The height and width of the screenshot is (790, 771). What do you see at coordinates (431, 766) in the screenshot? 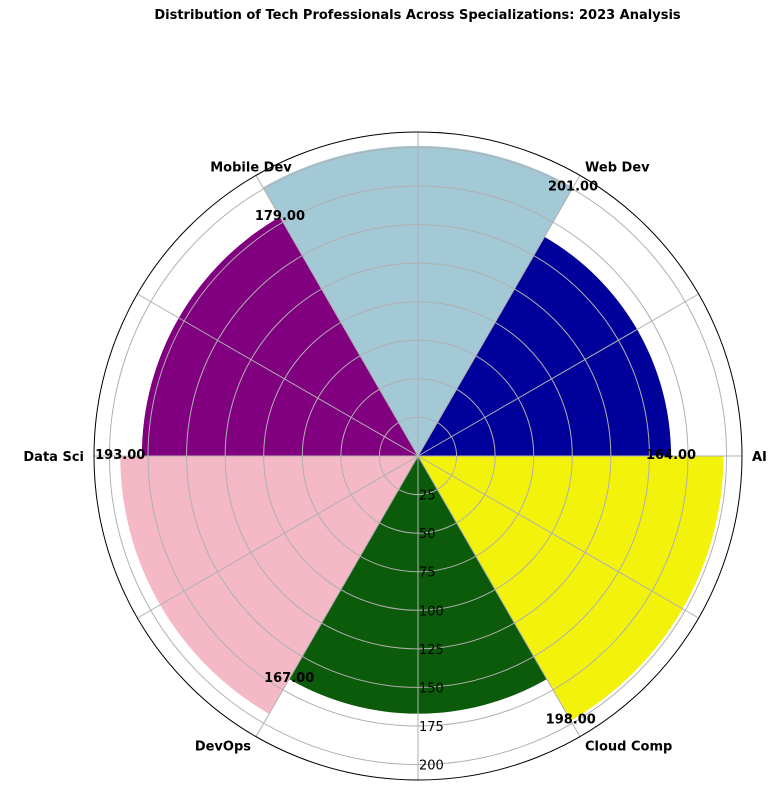
I see `r-tick-label: 200` at bounding box center [431, 766].